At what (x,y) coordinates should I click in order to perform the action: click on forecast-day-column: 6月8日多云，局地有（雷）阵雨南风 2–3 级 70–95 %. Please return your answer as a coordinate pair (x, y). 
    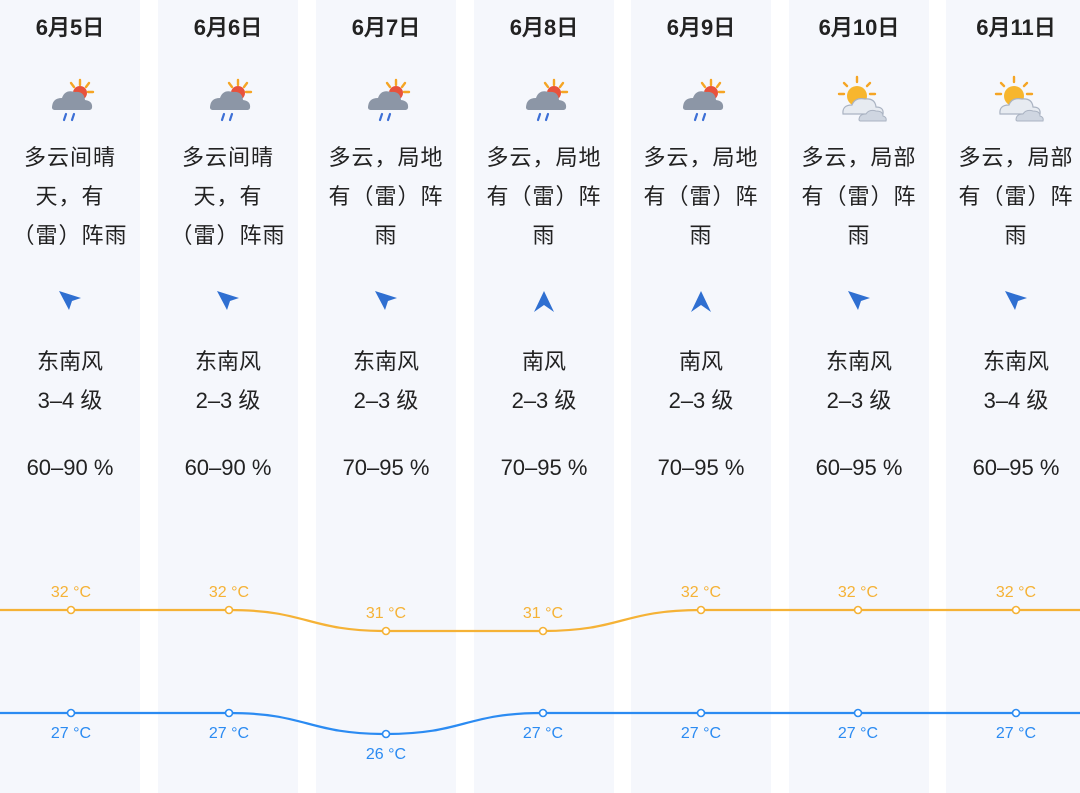
    Looking at the image, I should click on (544, 396).